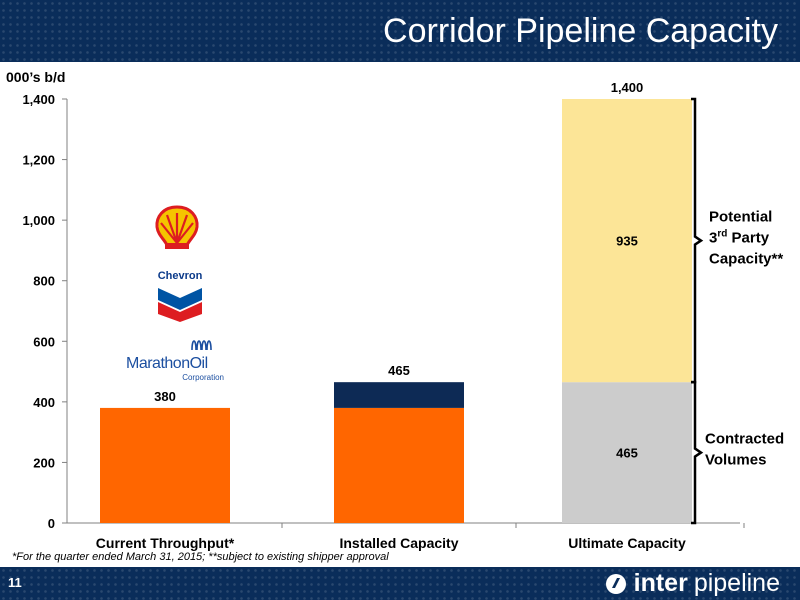 Image resolution: width=800 pixels, height=600 pixels. I want to click on brand-name-bold: inter, so click(660, 583).